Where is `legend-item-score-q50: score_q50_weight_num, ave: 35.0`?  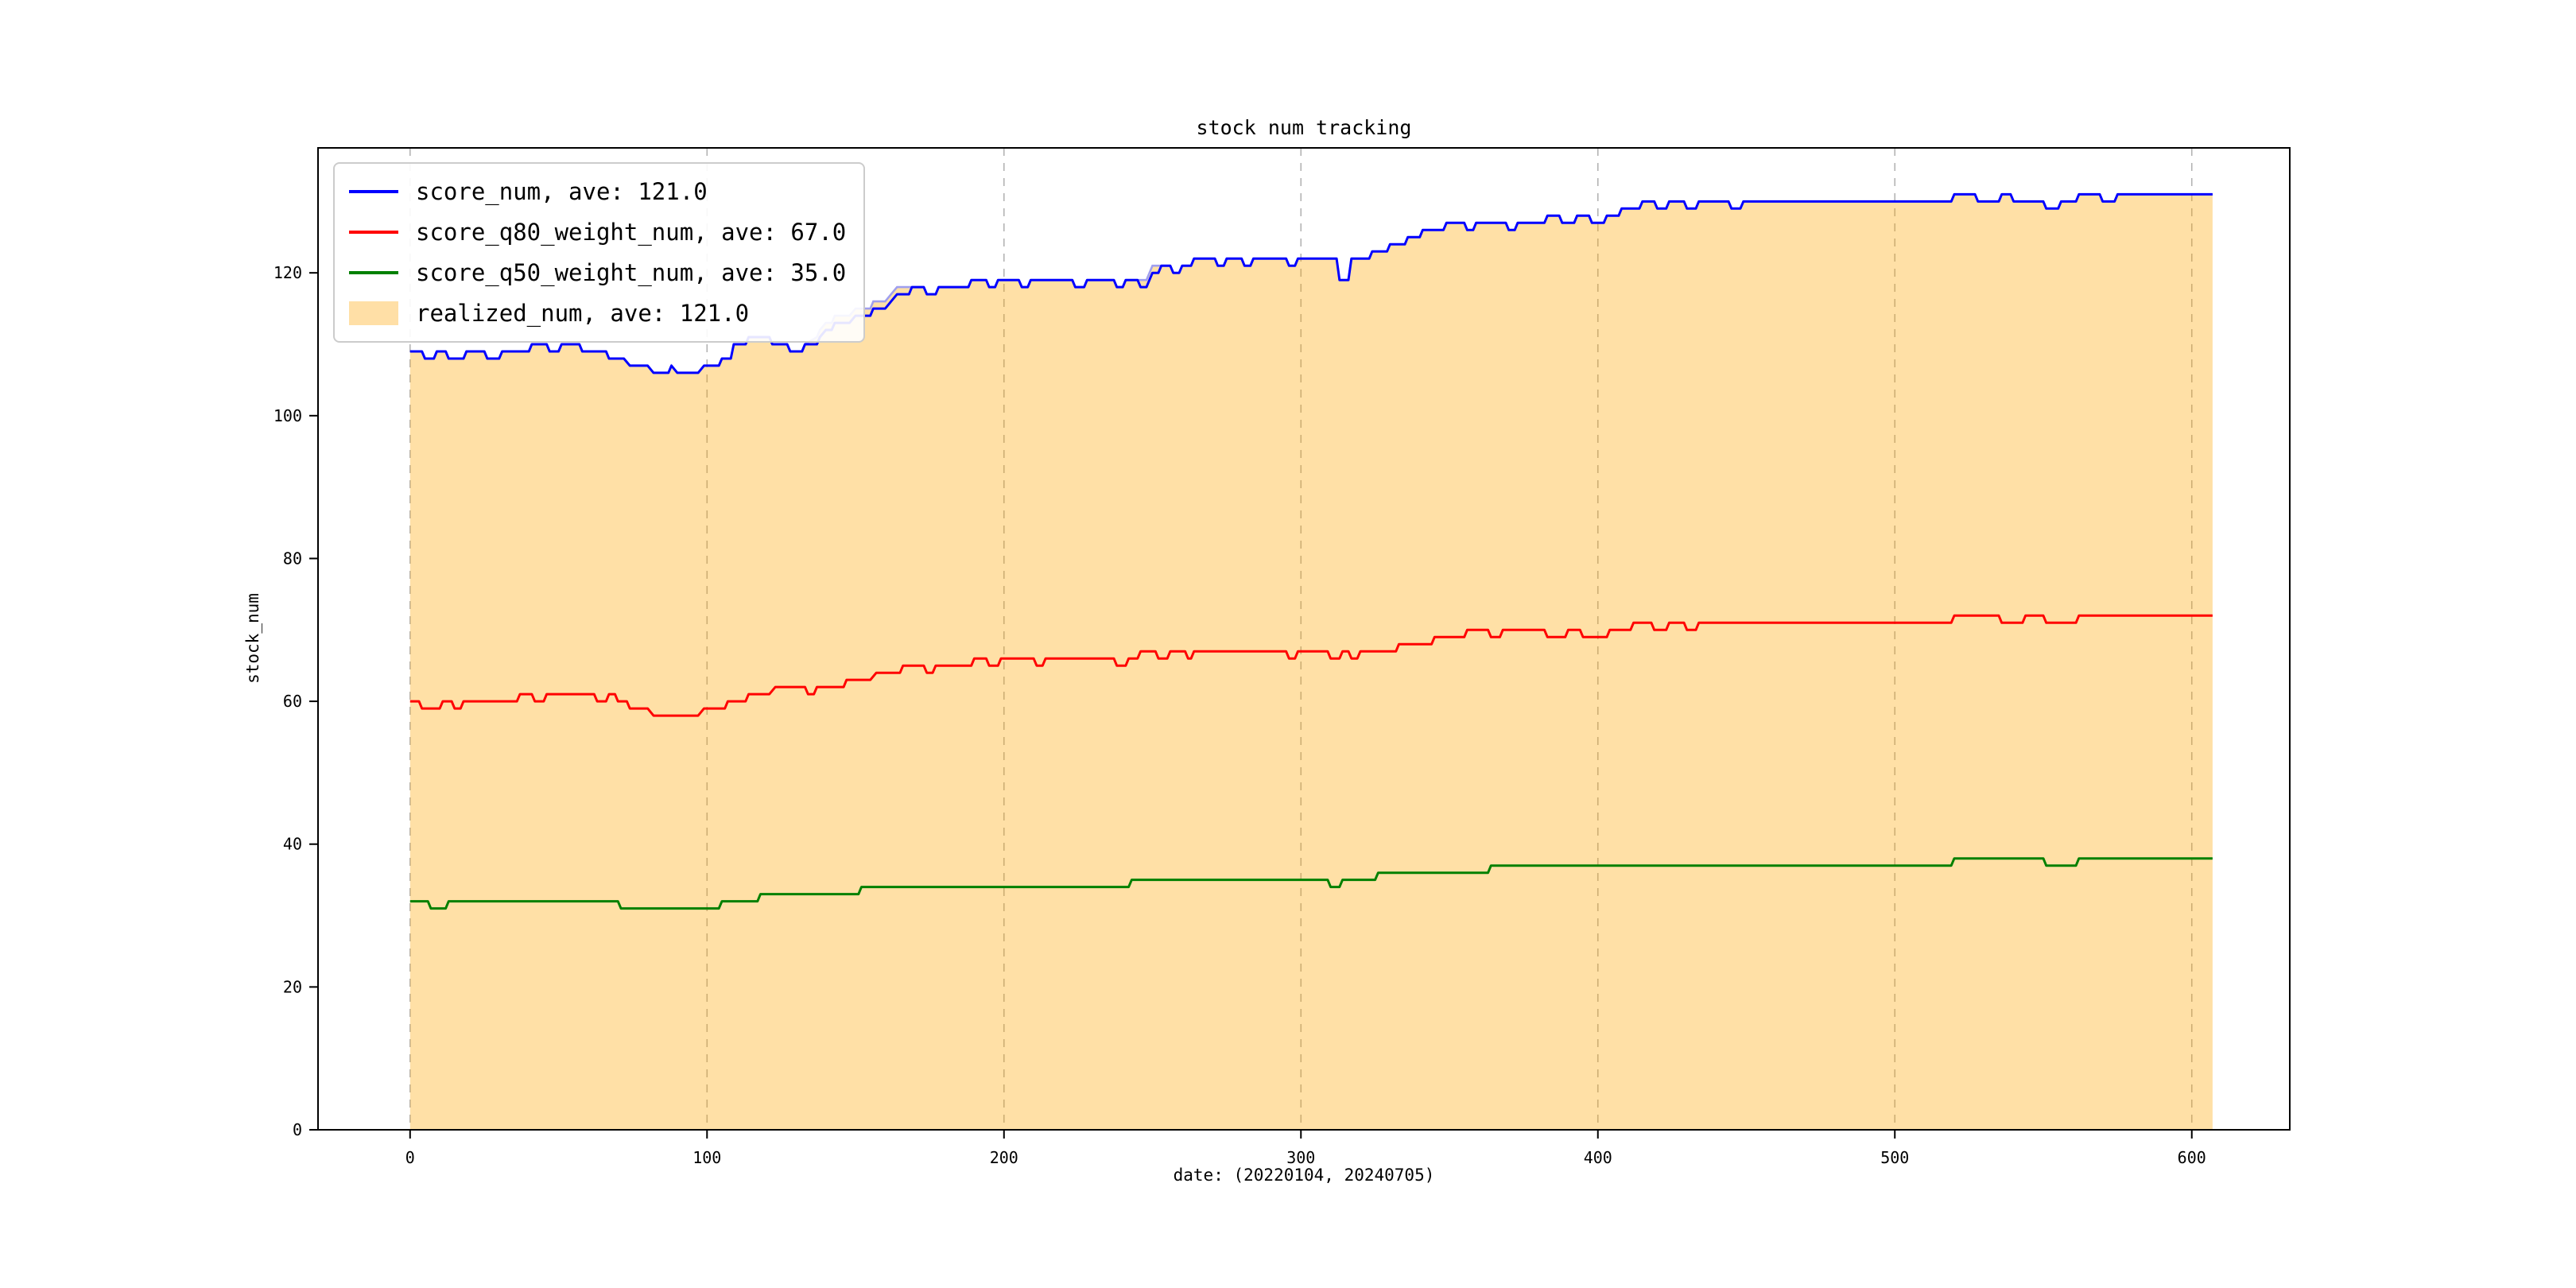
legend-item-score-q50: score_q50_weight_num, ave: 35.0 is located at coordinates (598, 272).